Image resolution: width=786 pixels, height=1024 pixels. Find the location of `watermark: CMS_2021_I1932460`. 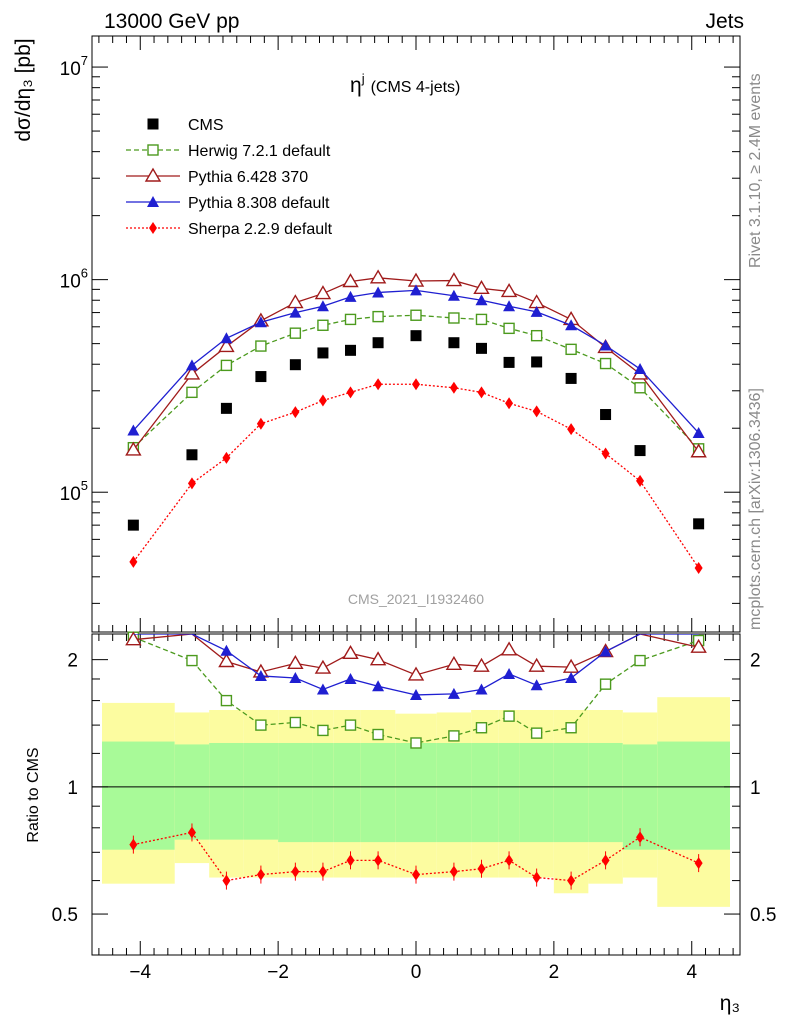

watermark: CMS_2021_I1932460 is located at coordinates (416, 599).